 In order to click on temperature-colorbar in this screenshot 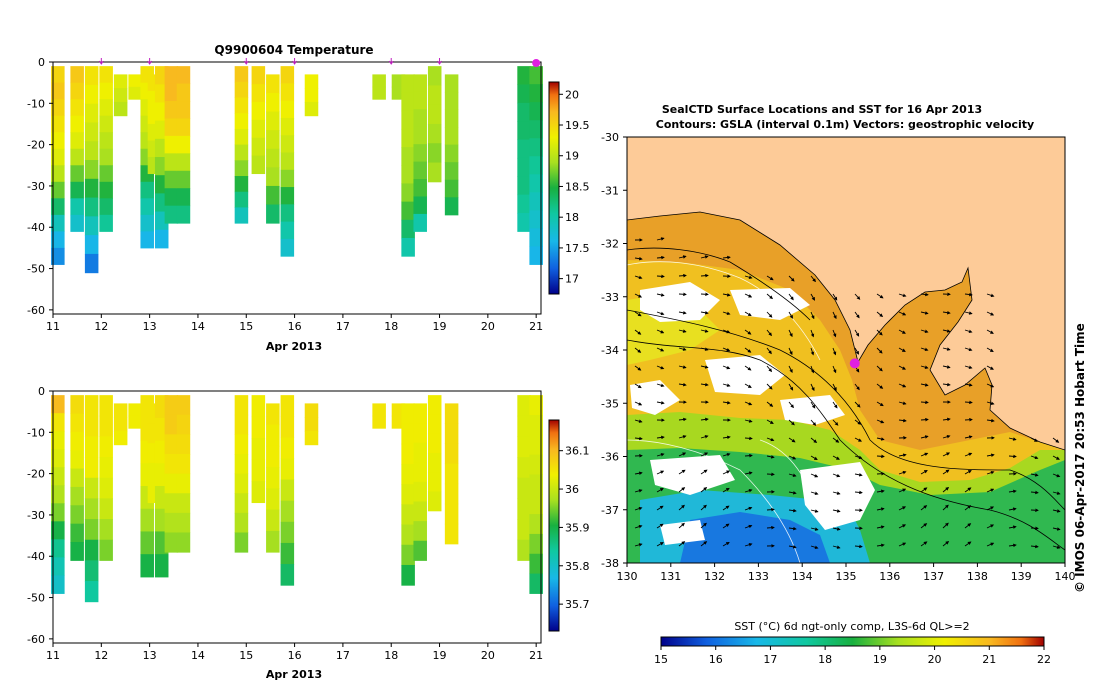, I will do `click(554, 188)`.